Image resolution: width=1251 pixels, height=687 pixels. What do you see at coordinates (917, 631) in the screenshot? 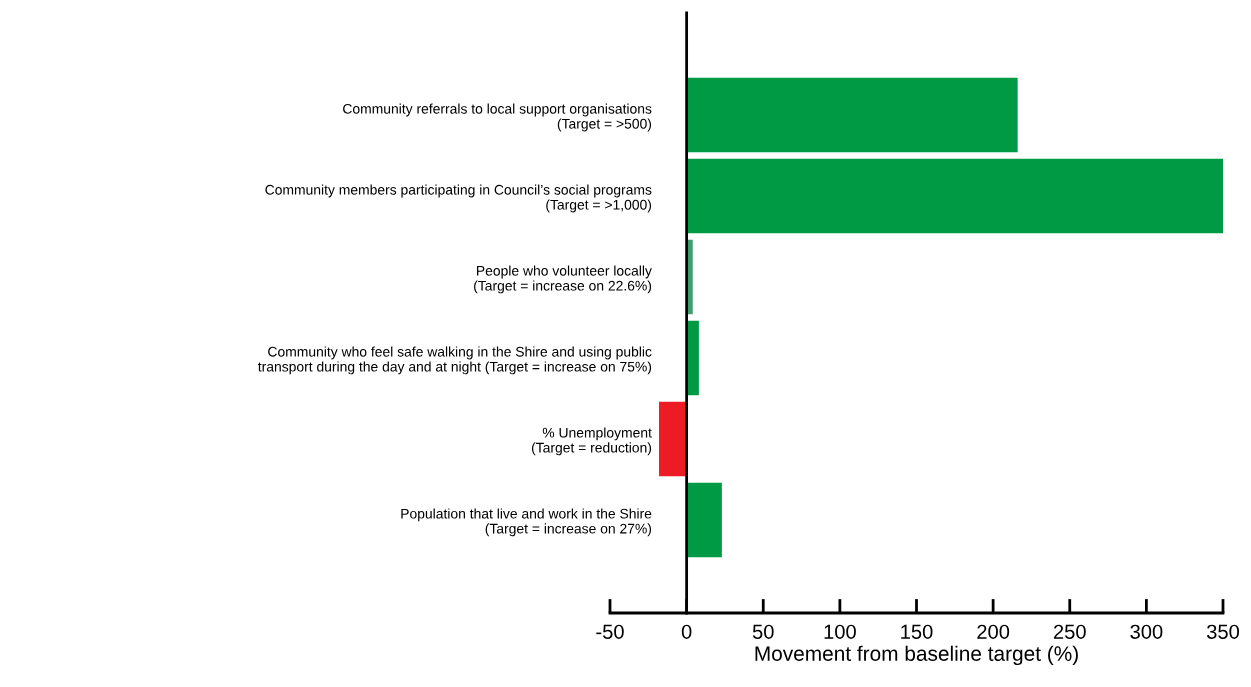
I see `x-tick-label: 150` at bounding box center [917, 631].